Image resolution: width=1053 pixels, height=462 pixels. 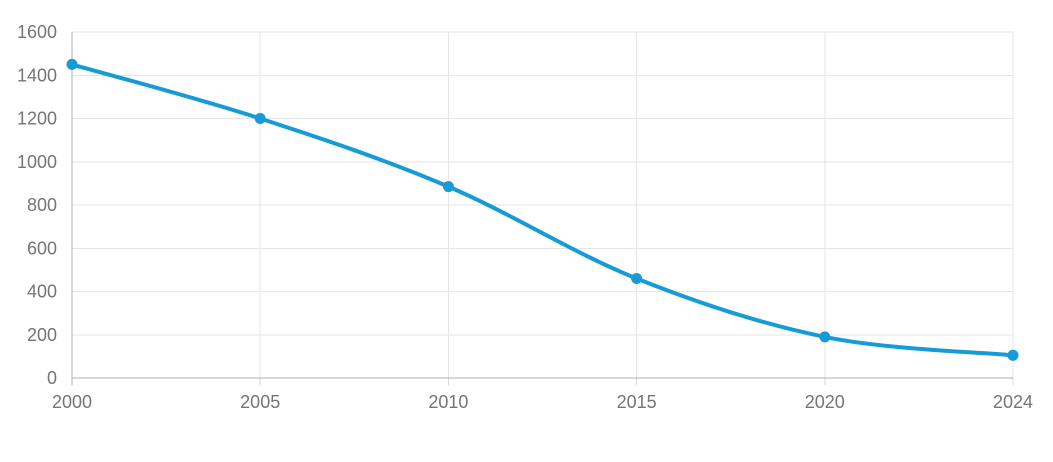 I want to click on x-tick-label: 2015, so click(x=637, y=402).